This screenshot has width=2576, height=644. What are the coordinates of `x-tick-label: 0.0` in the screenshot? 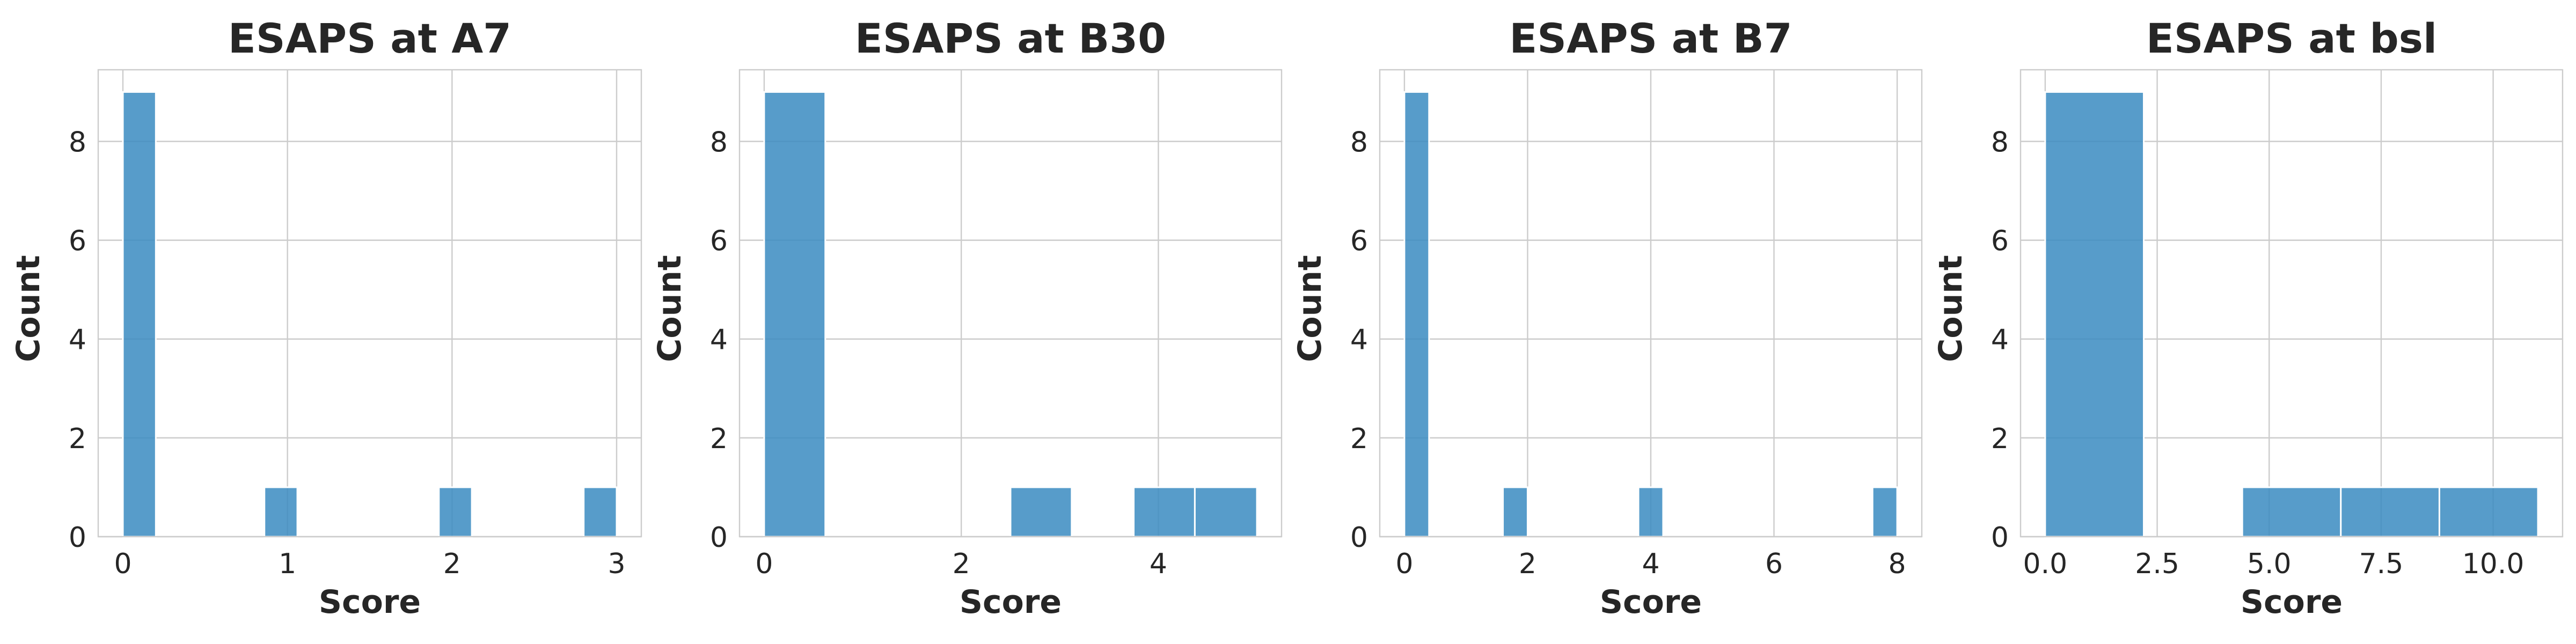 It's located at (2045, 564).